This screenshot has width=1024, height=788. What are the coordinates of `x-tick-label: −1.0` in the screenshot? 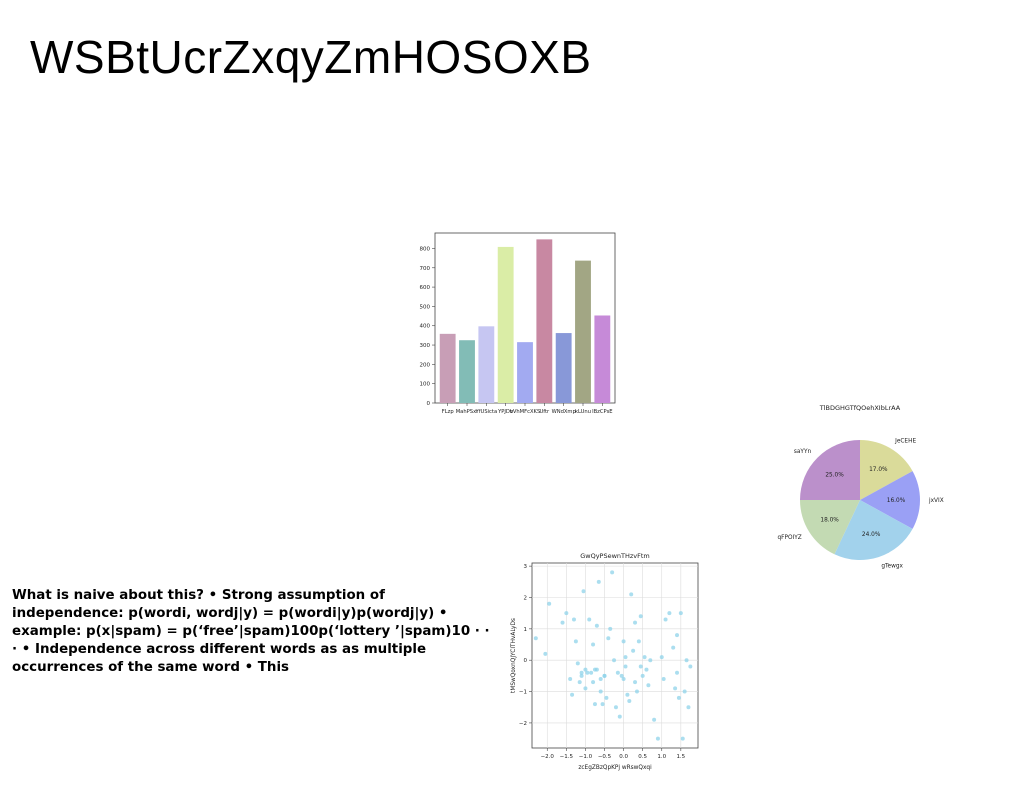 It's located at (586, 757).